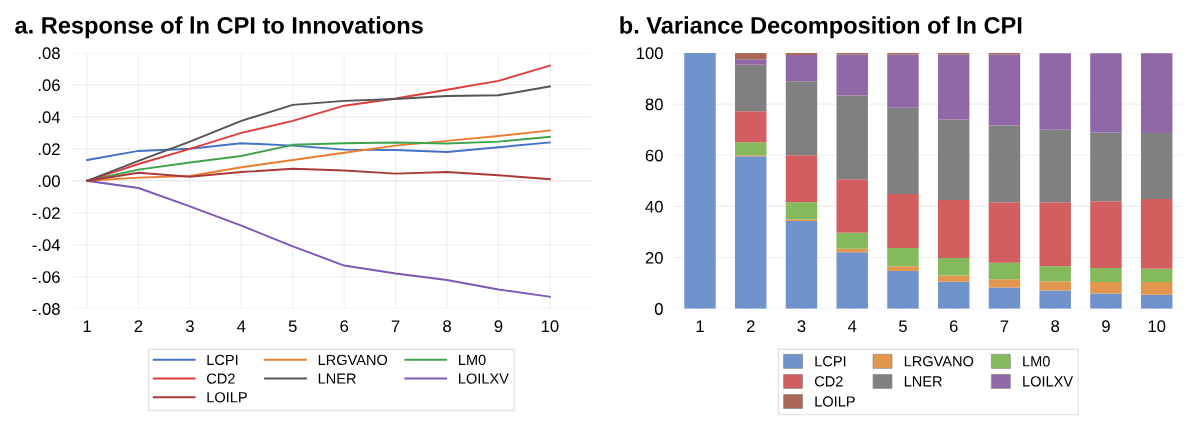 The height and width of the screenshot is (441, 1194). Describe the element at coordinates (46, 245) in the screenshot. I see `y-tick-label: -.04` at that location.